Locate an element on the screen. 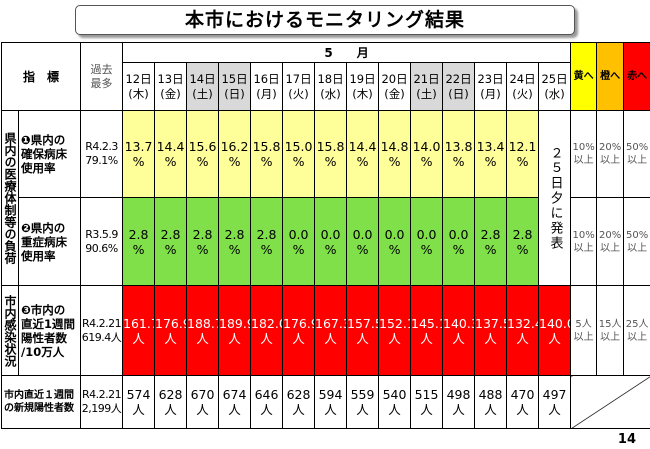  month-header: 5 月 is located at coordinates (347, 52).